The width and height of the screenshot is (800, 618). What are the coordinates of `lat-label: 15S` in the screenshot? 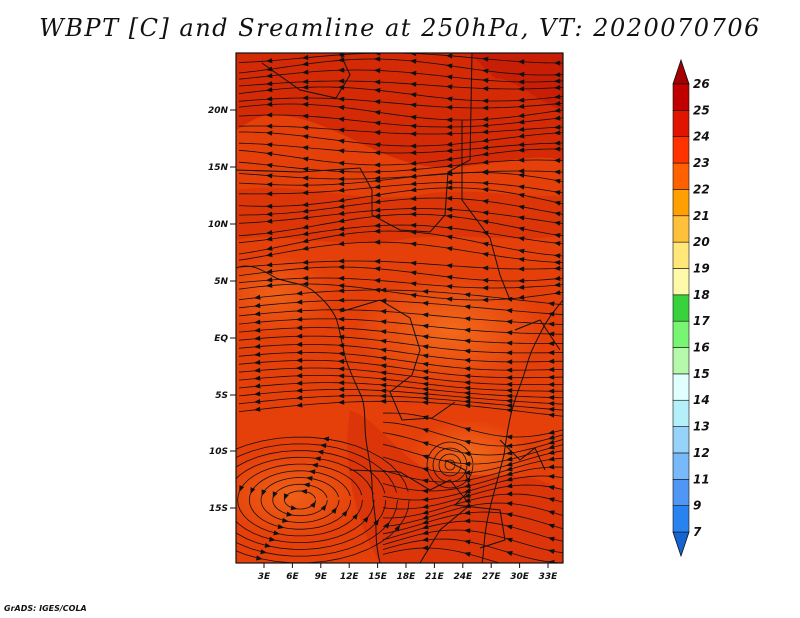 It's located at (218, 509).